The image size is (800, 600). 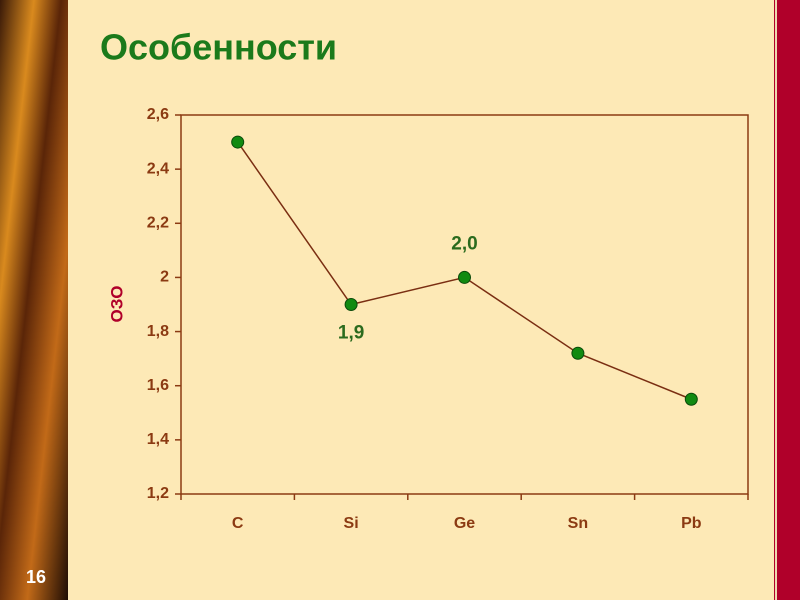 What do you see at coordinates (691, 523) in the screenshot?
I see `x-tick-label: Pb` at bounding box center [691, 523].